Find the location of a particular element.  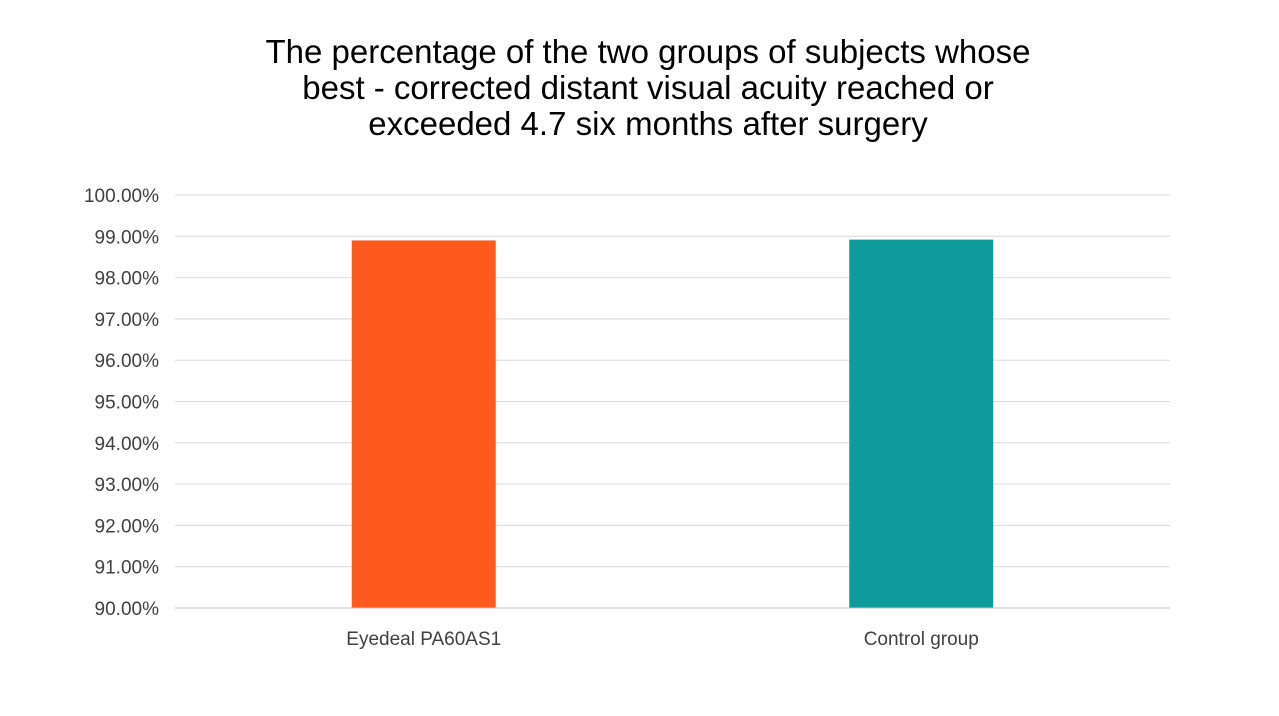

chart-title-line-3: exceeded 4.7 six months after surgery is located at coordinates (648, 123).